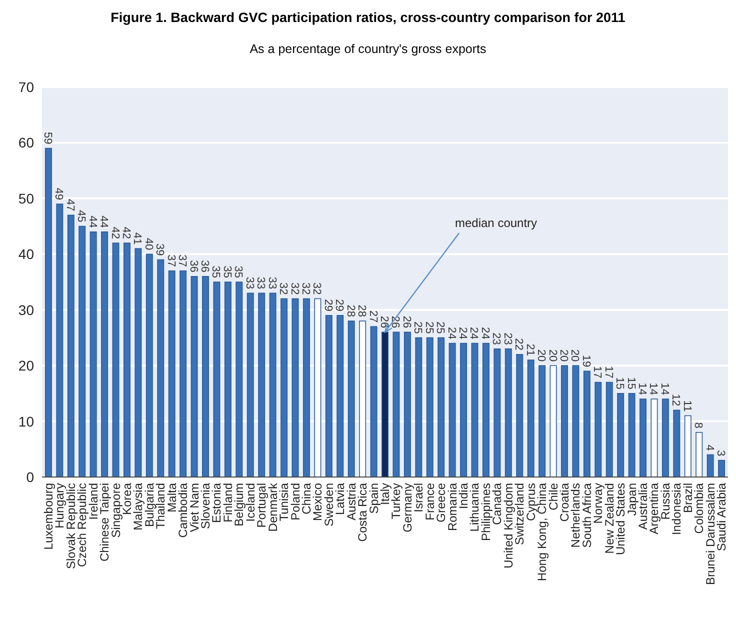  Describe the element at coordinates (686, 406) in the screenshot. I see `data-label: 11` at that location.